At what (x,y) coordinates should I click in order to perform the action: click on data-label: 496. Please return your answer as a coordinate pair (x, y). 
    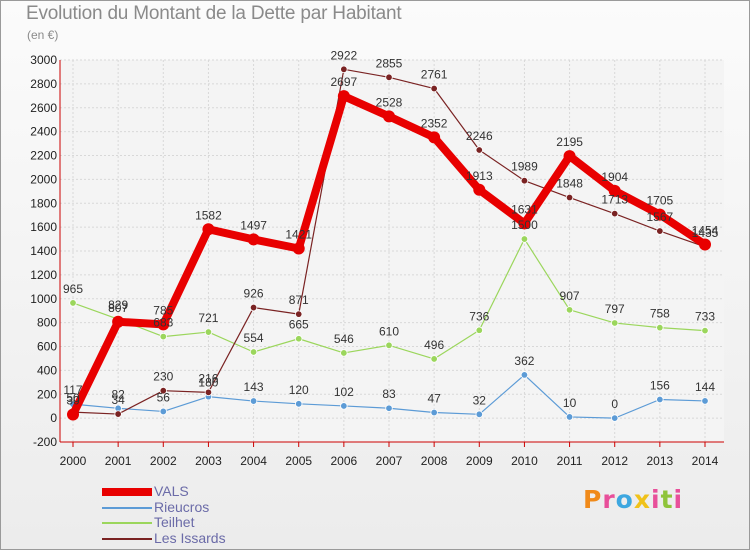
    Looking at the image, I should click on (434, 345).